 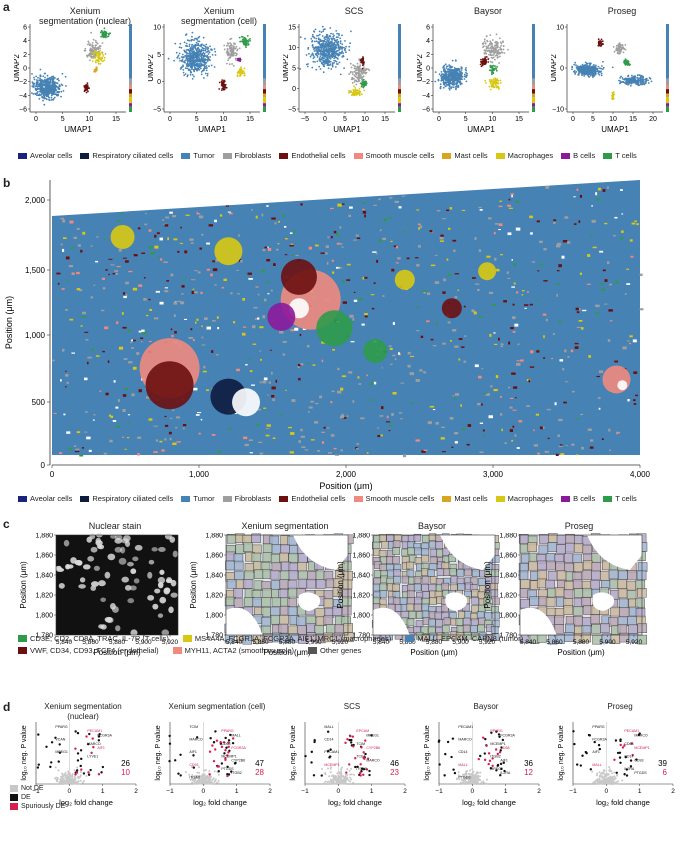 What do you see at coordinates (285, 526) in the screenshot?
I see `c-title-1: Xenium segmentation` at bounding box center [285, 526].